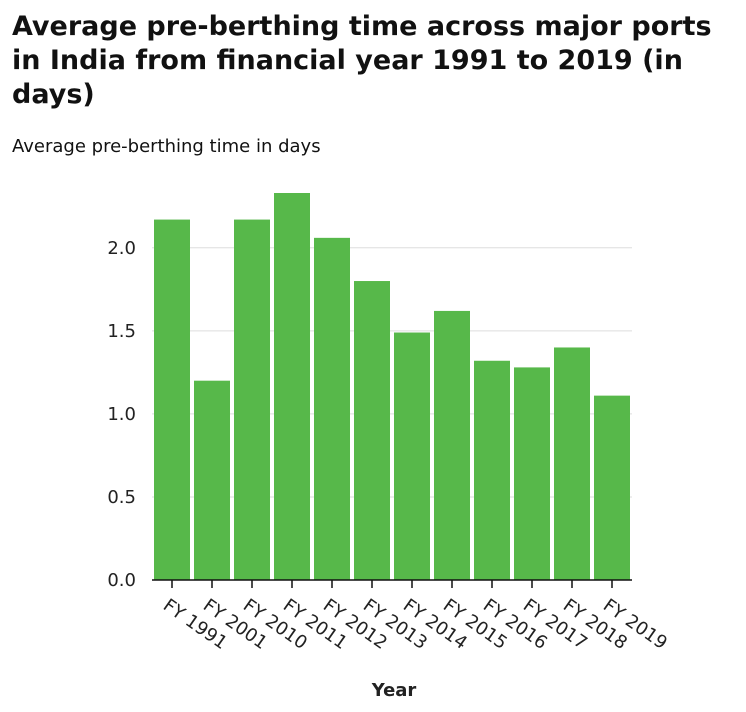 The image size is (746, 712). What do you see at coordinates (121, 248) in the screenshot?
I see `y-tick-label: 2.0` at bounding box center [121, 248].